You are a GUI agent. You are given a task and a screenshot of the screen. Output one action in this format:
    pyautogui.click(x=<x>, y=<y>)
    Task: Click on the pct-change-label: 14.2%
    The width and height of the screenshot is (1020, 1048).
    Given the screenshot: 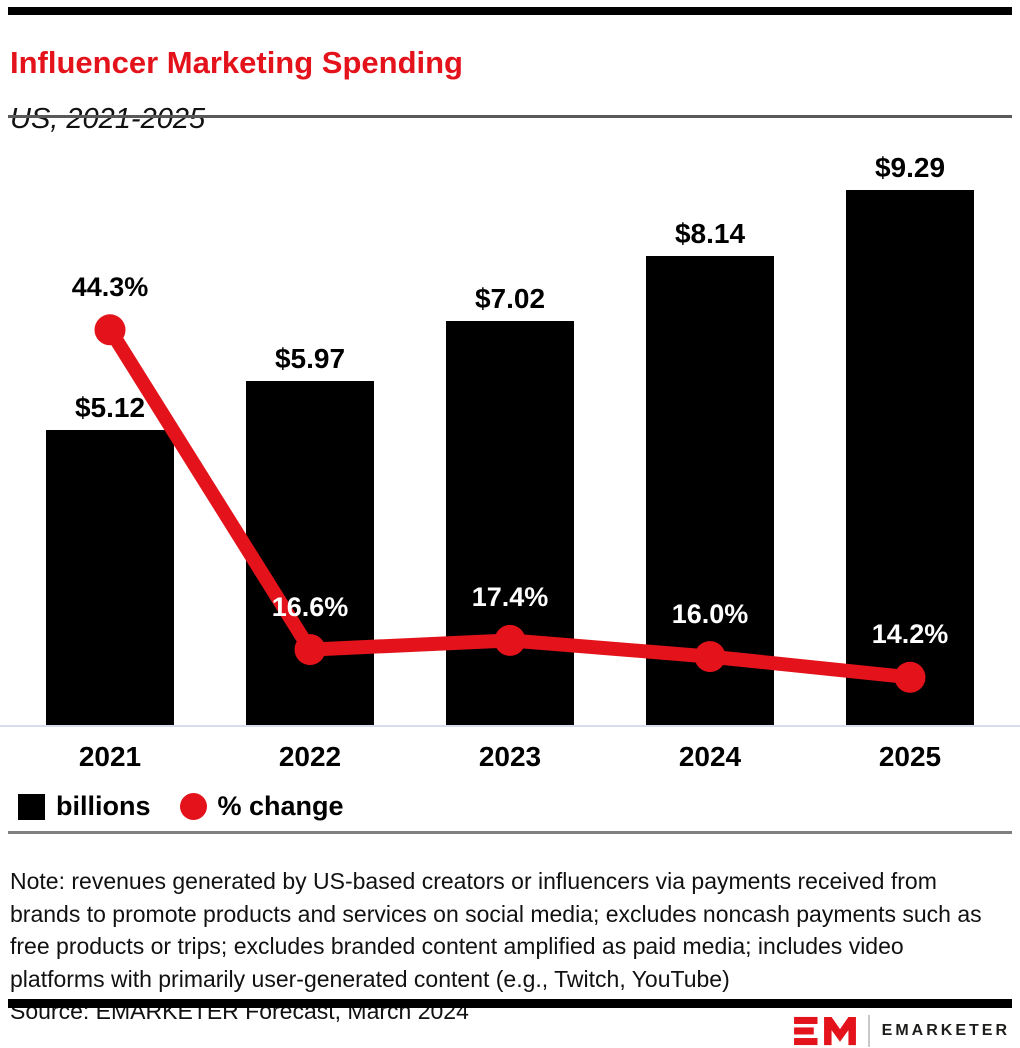 What is the action you would take?
    pyautogui.click(x=910, y=634)
    